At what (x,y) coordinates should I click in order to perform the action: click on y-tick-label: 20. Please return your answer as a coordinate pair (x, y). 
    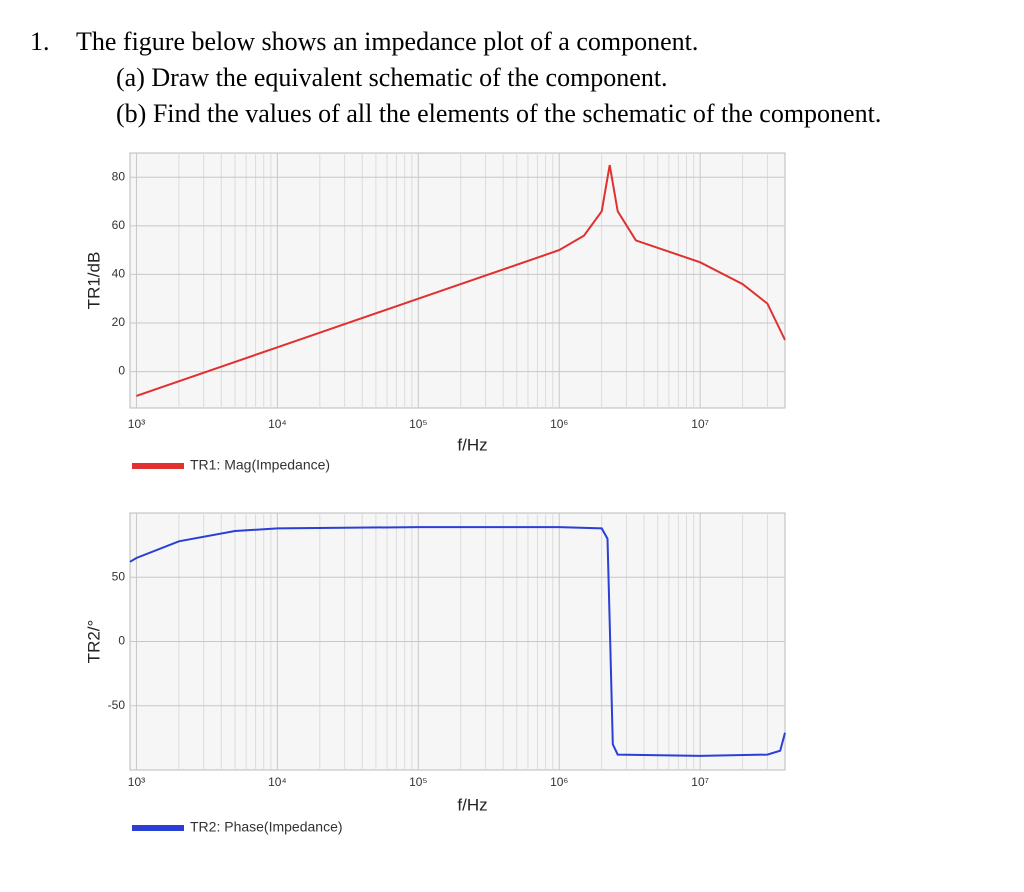
    Looking at the image, I should click on (119, 322).